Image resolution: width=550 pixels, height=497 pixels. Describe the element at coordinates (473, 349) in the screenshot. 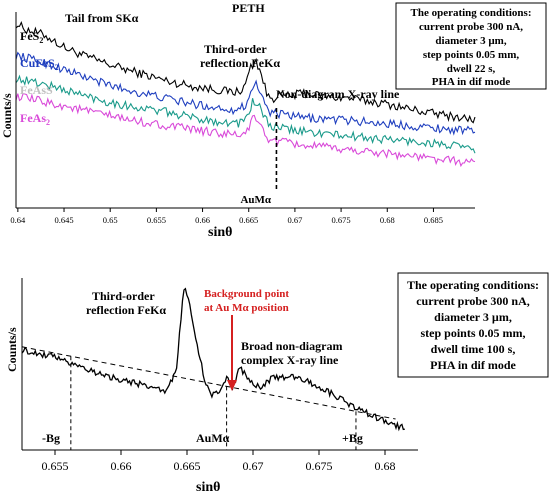

I see `bottom-conditions-line: dwell time 100 s,` at that location.